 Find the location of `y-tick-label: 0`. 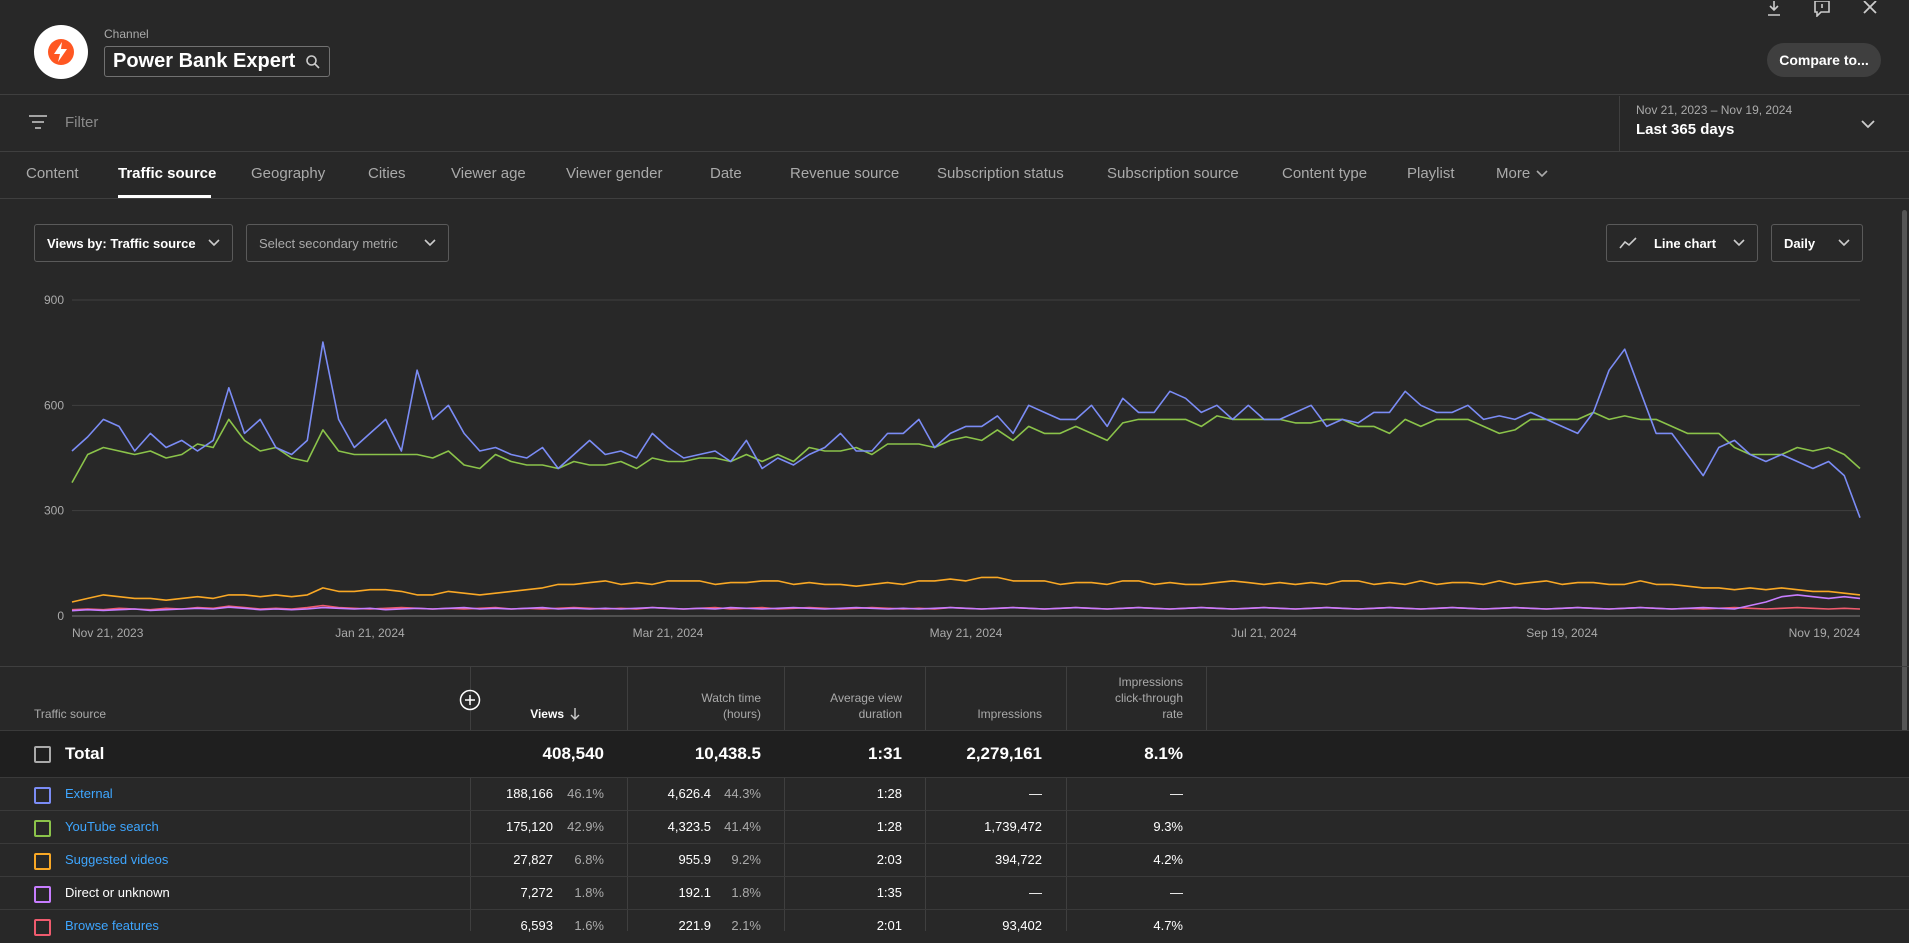

y-tick-label: 0 is located at coordinates (60, 616).